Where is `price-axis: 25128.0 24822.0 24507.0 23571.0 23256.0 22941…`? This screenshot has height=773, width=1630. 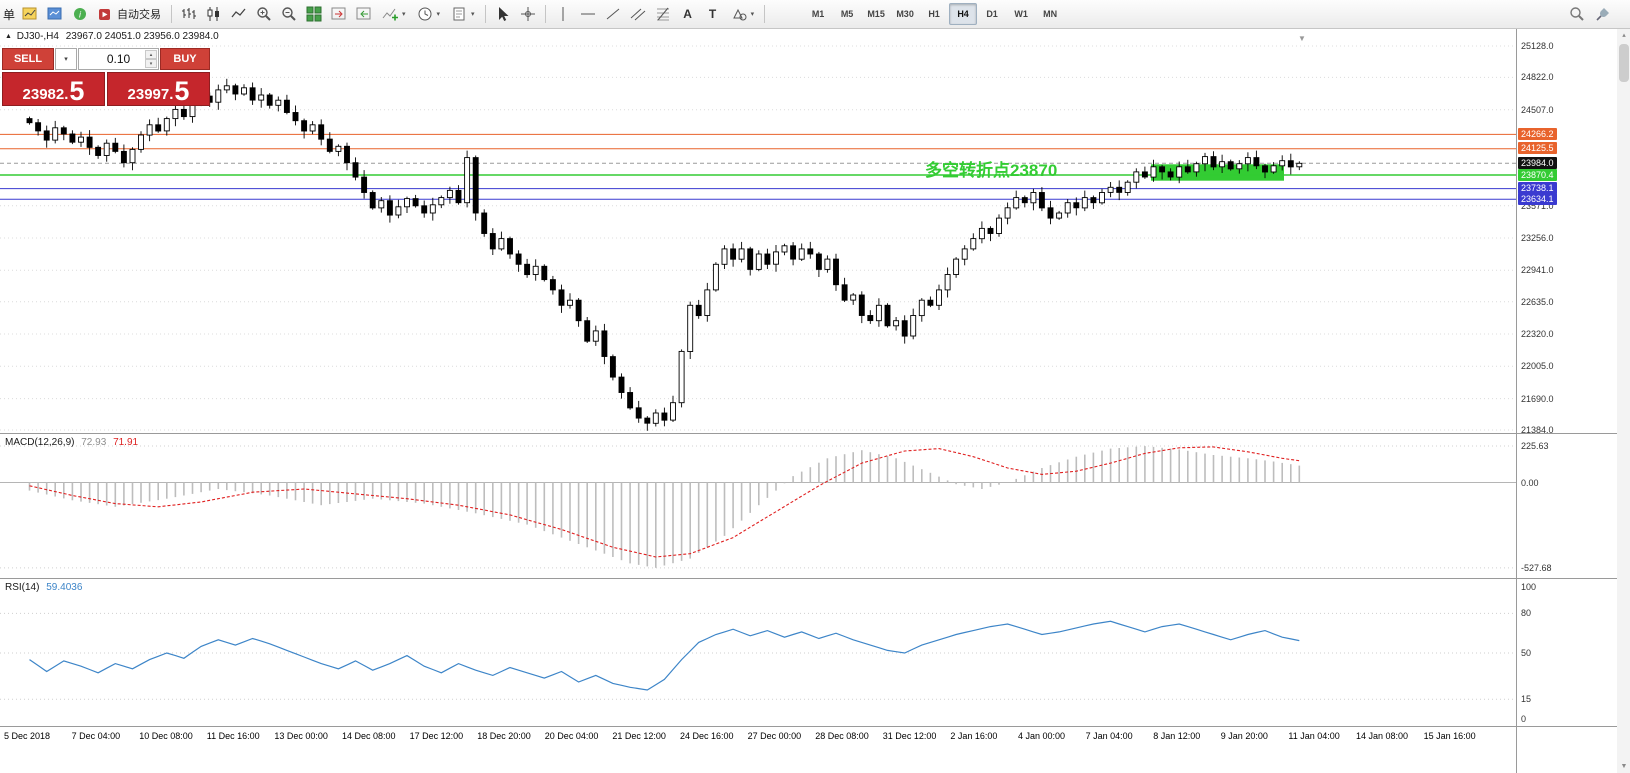
price-axis: 25128.0 24822.0 24507.0 23571.0 23256.0 22941… is located at coordinates (1566, 400).